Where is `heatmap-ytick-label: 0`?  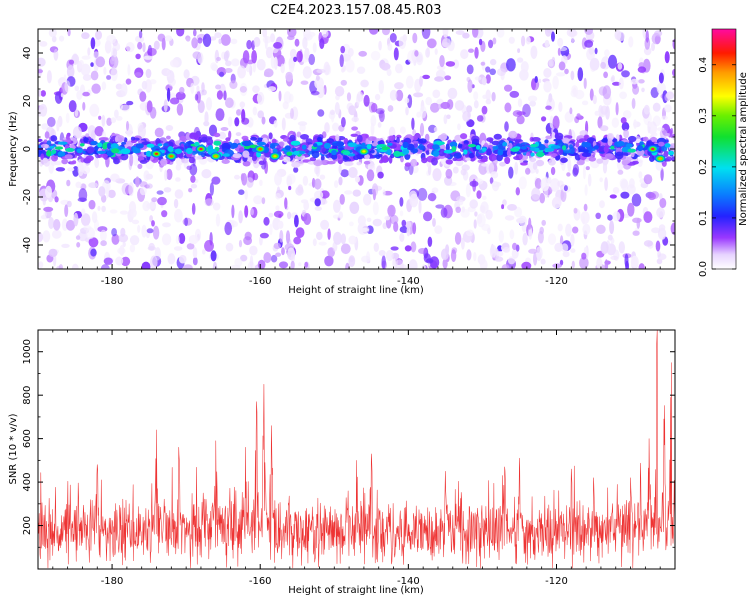 heatmap-ytick-label: 0 is located at coordinates (27, 149).